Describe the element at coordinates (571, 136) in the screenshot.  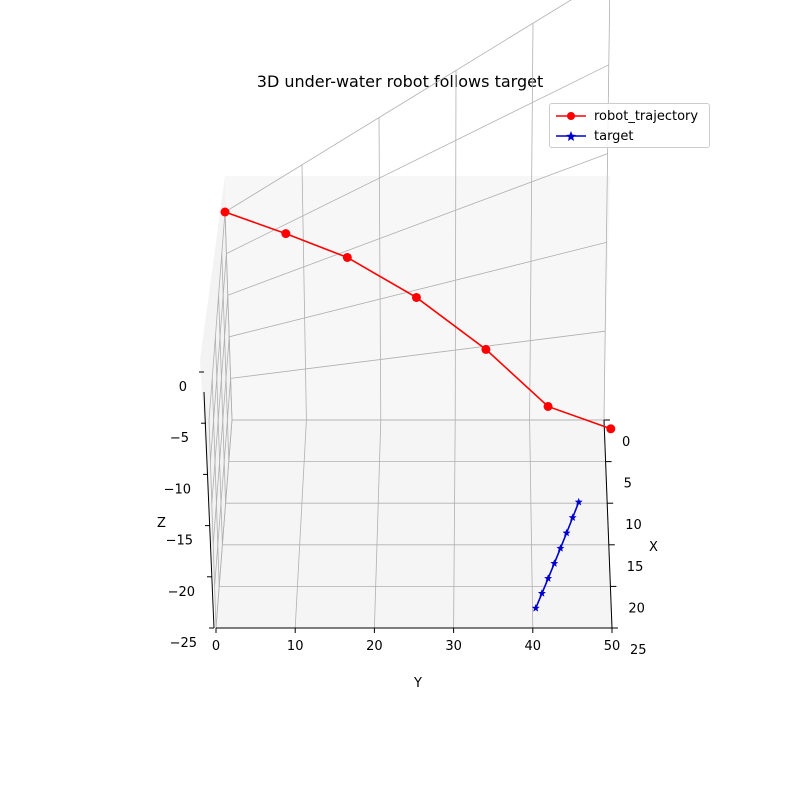
I see `legend-marker-target` at that location.